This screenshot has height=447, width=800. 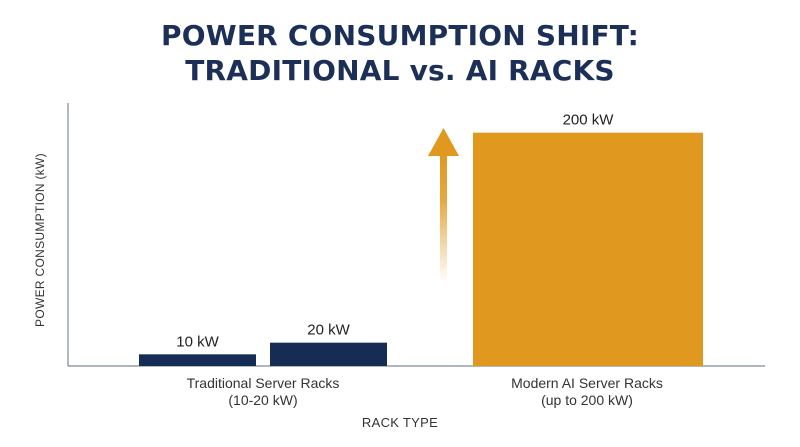 I want to click on group-label-ai: Modern AI Server Racks (up to 200 kW), so click(x=587, y=392).